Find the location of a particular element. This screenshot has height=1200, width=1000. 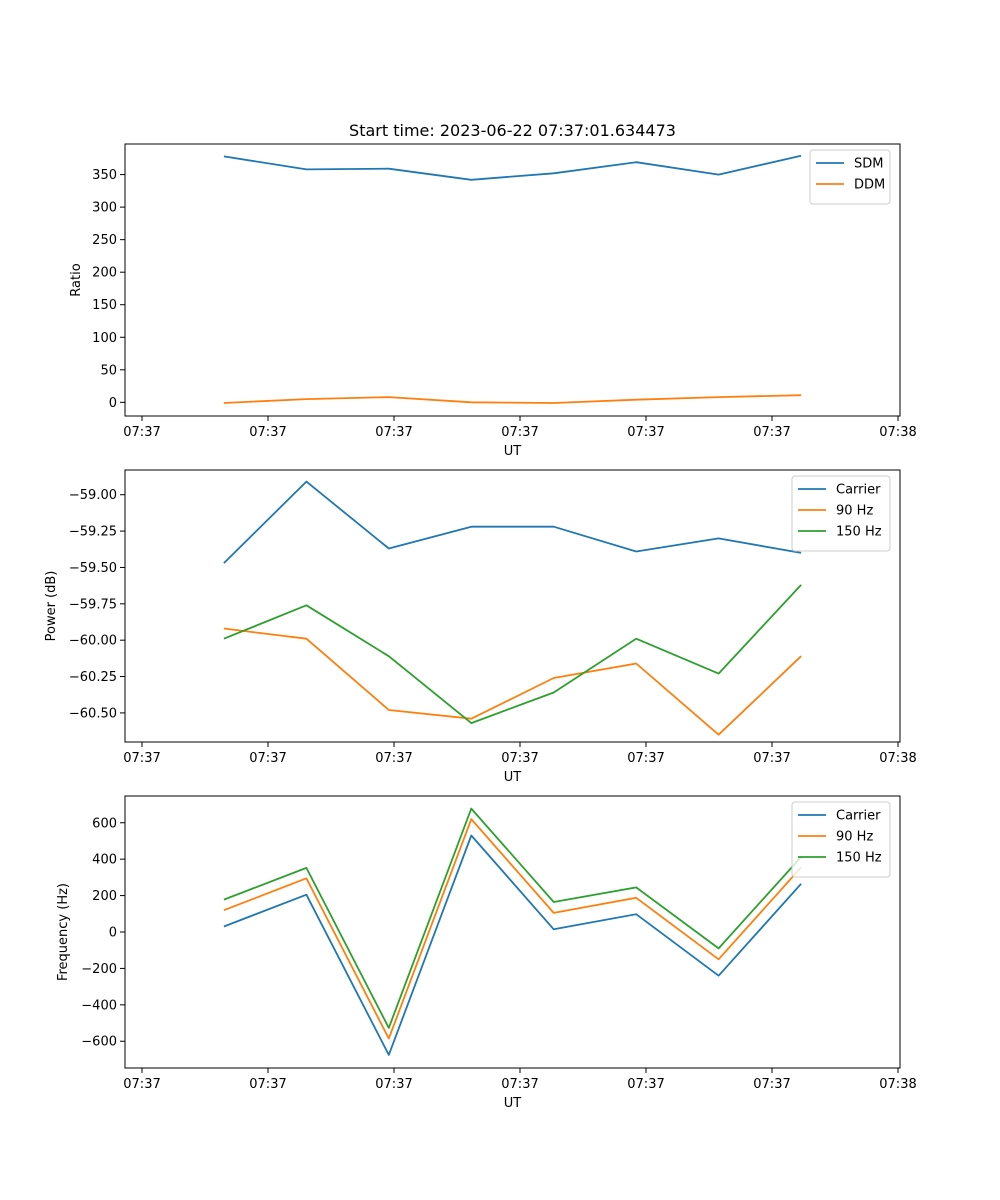

y-tick-label: −200 is located at coordinates (99, 969).